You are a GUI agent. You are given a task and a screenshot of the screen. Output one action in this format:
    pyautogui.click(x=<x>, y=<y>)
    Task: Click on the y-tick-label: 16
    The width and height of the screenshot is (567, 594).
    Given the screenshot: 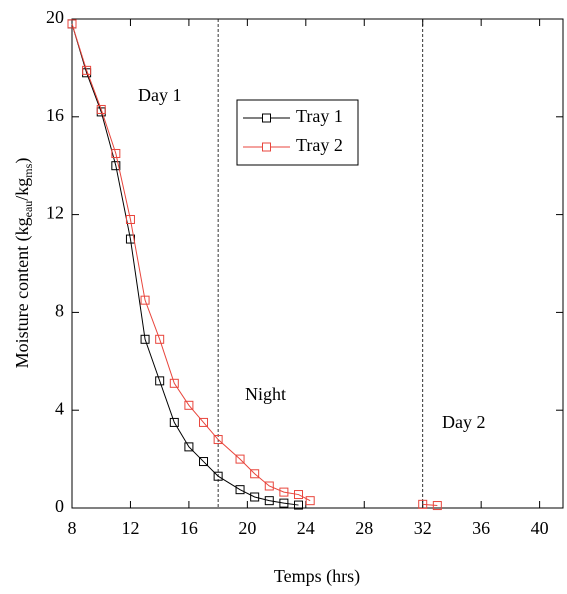 What is the action you would take?
    pyautogui.click(x=55, y=115)
    